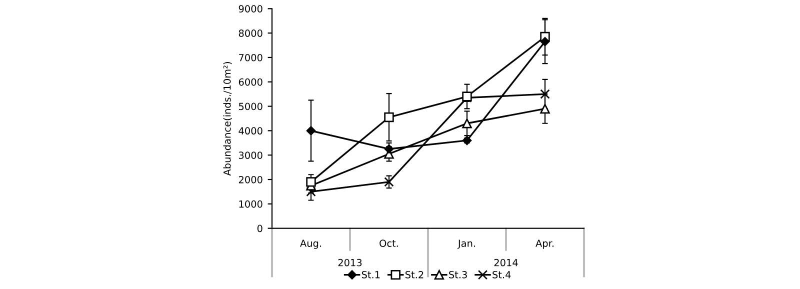 This screenshot has width=800, height=289. What do you see at coordinates (250, 8) in the screenshot?
I see `y-tick-label: 9000` at bounding box center [250, 8].